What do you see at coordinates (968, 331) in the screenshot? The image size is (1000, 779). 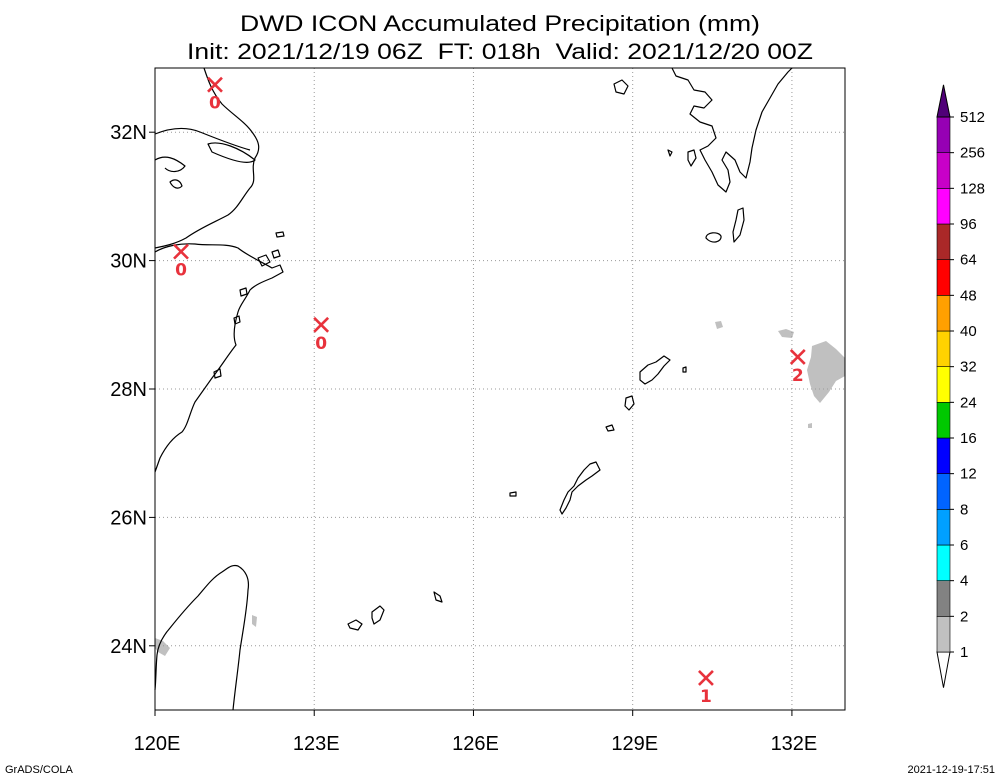 I see `colorbar-label: 40` at bounding box center [968, 331].